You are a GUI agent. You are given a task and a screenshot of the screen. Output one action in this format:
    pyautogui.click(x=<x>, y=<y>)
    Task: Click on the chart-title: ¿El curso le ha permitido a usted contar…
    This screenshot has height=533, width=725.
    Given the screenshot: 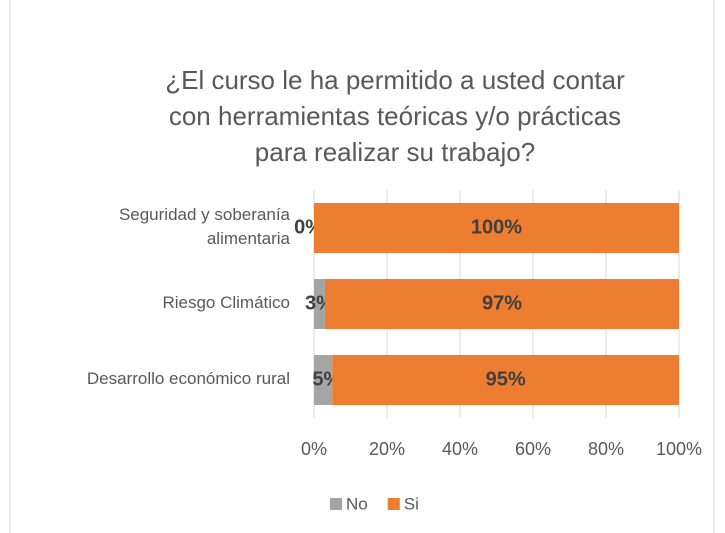 What is the action you would take?
    pyautogui.click(x=395, y=116)
    